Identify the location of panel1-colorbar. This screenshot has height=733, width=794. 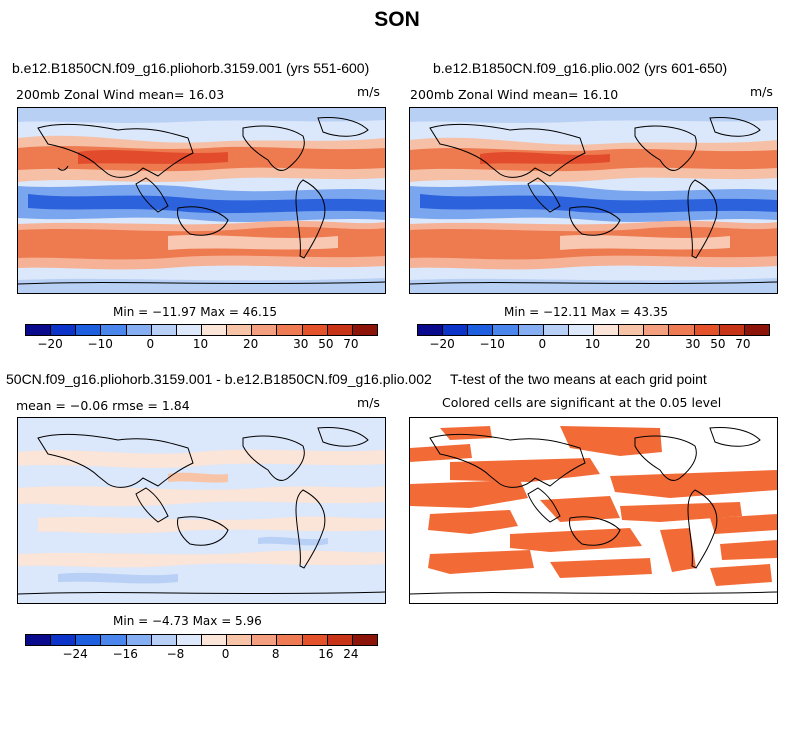
(201, 330).